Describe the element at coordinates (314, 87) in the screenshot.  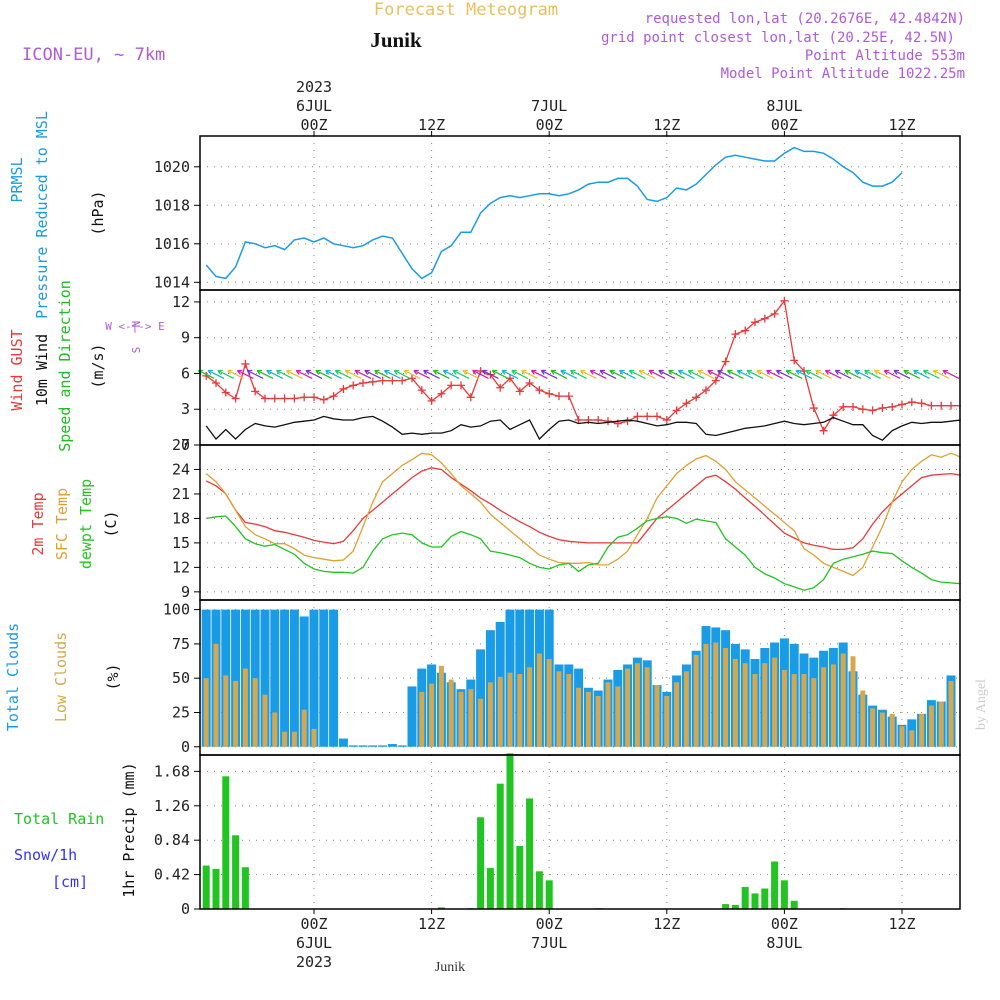
I see `top-time-label: 2023` at that location.